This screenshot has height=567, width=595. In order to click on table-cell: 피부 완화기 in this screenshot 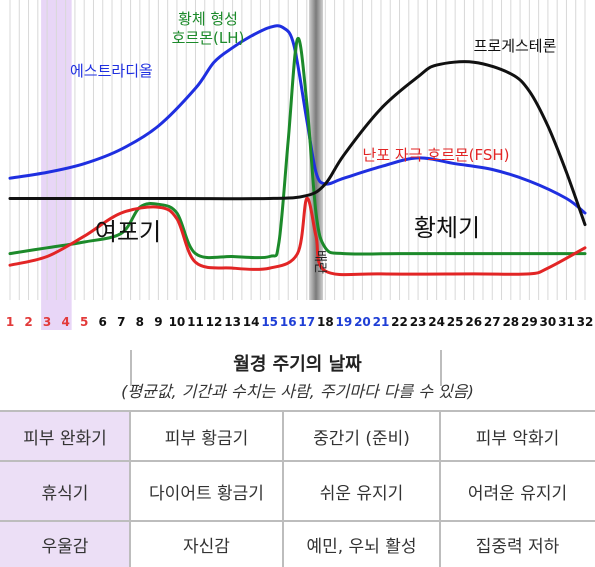, I will do `click(65, 436)`.